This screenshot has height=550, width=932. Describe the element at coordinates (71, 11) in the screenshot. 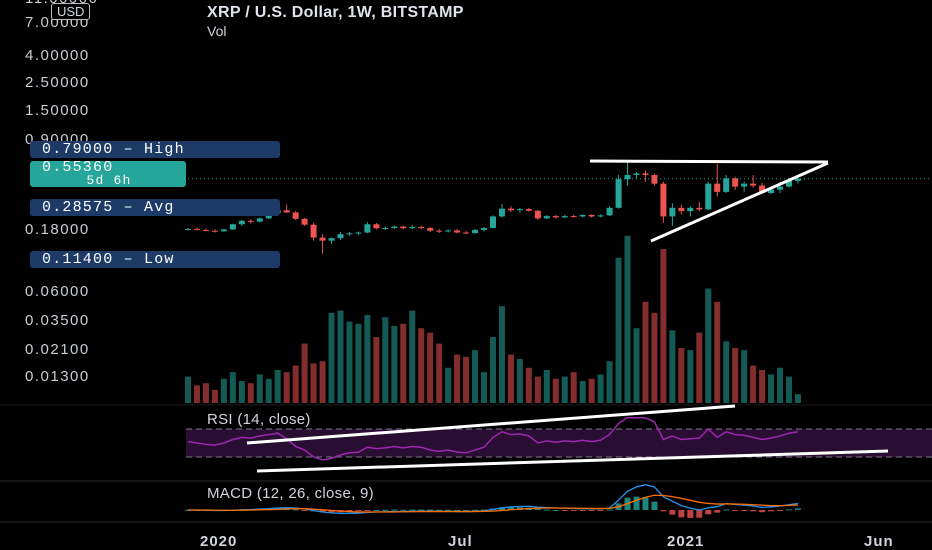

I see `currency-badge: USD` at that location.